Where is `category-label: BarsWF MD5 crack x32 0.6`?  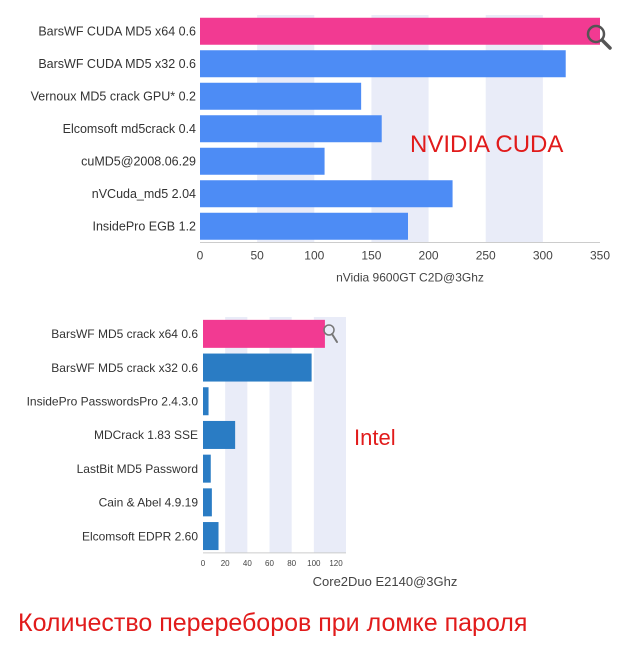 category-label: BarsWF MD5 crack x32 0.6 is located at coordinates (124, 368).